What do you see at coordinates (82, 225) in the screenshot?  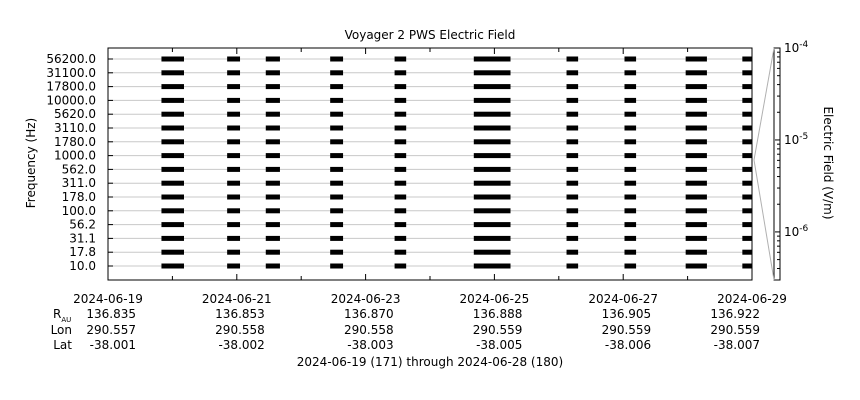 I see `y-tick-label: 56.2` at bounding box center [82, 225].